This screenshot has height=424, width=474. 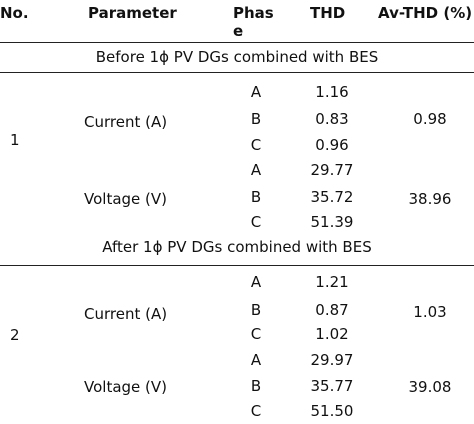 What do you see at coordinates (132, 13) in the screenshot?
I see `header-parameter: Parameter` at bounding box center [132, 13].